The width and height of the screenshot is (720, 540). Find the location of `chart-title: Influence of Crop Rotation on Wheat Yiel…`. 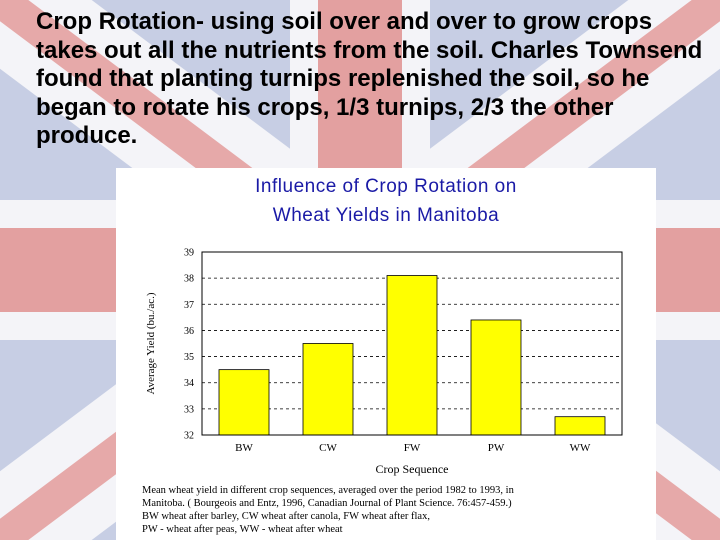

chart-title: Influence of Crop Rotation on Wheat Yiel… is located at coordinates (386, 201).